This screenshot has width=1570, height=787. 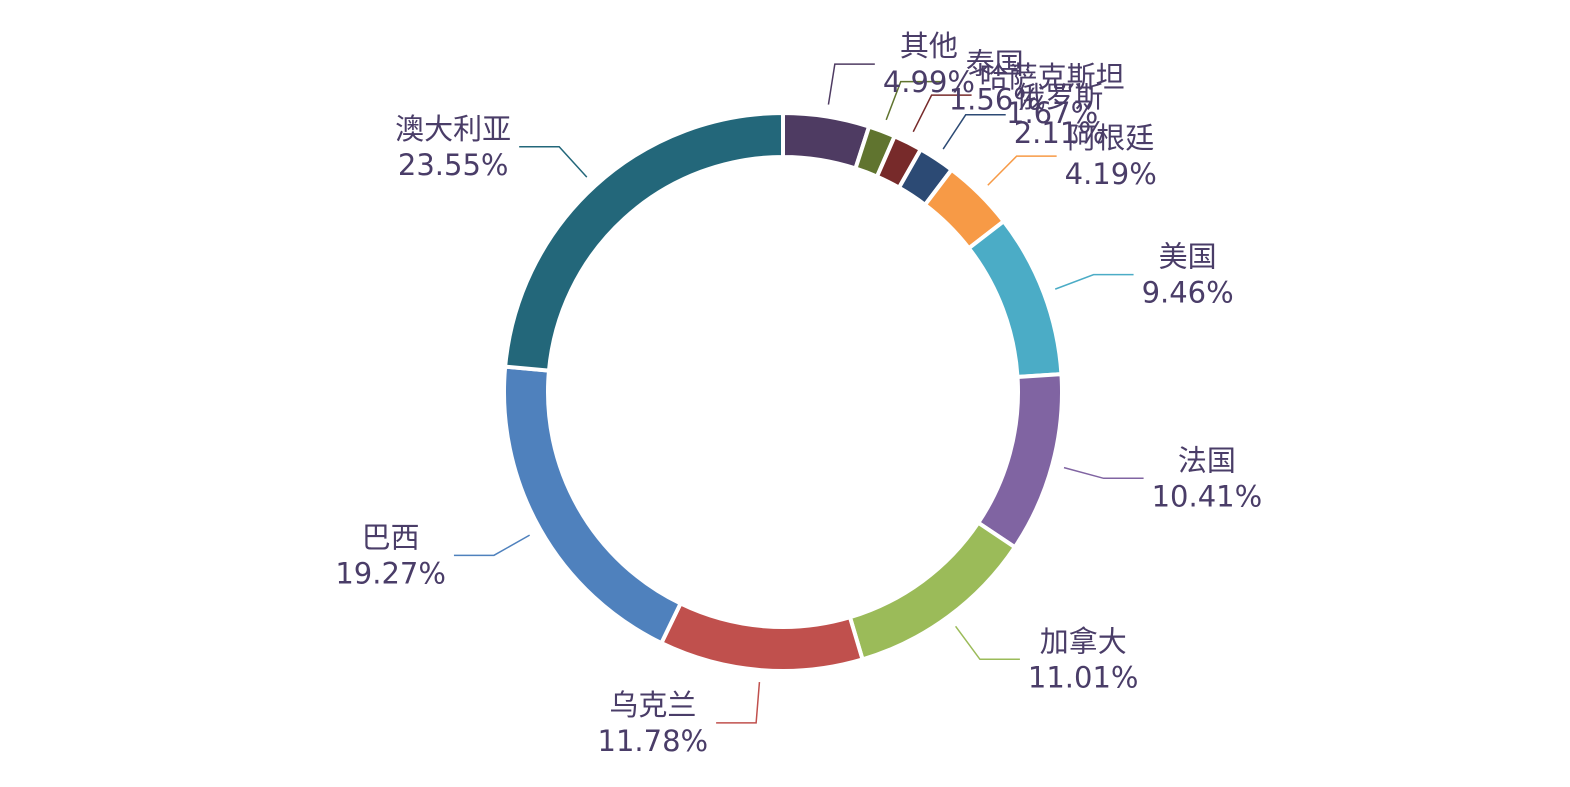 I want to click on slice-label-8: 乌克兰, so click(x=652, y=705).